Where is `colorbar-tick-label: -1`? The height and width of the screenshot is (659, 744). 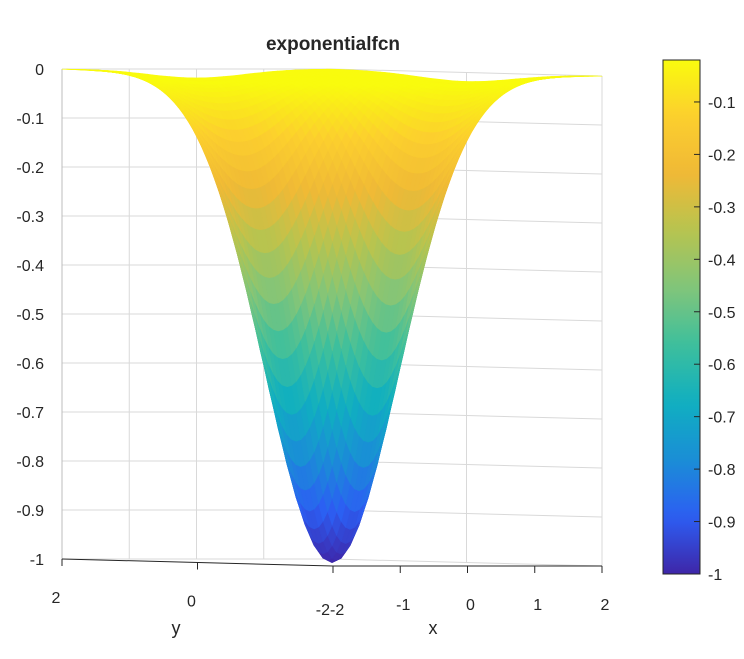
colorbar-tick-label: -1 is located at coordinates (715, 575).